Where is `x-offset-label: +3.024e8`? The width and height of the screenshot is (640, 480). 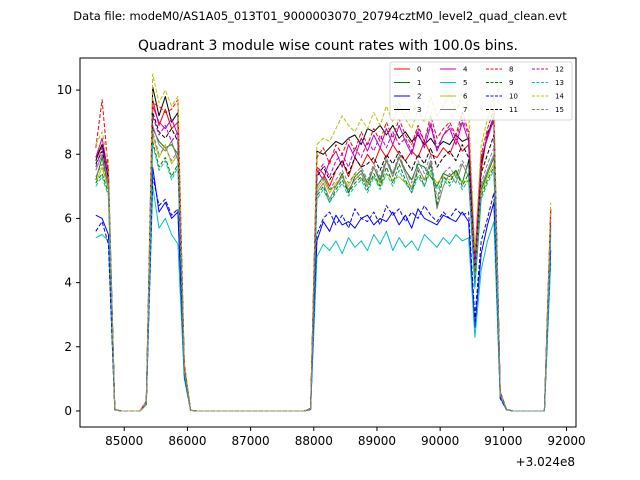
x-offset-label: +3.024e8 is located at coordinates (545, 462).